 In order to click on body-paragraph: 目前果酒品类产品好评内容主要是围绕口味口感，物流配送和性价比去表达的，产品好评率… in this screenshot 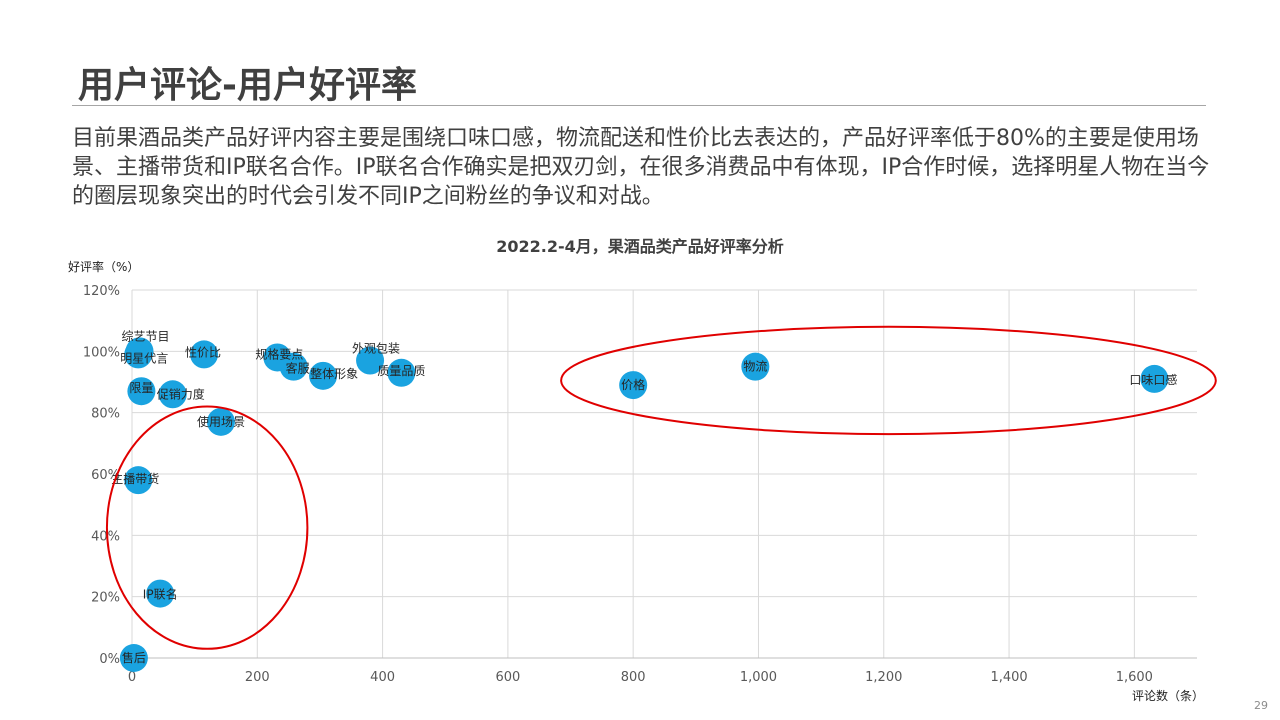, I will do `click(641, 167)`.